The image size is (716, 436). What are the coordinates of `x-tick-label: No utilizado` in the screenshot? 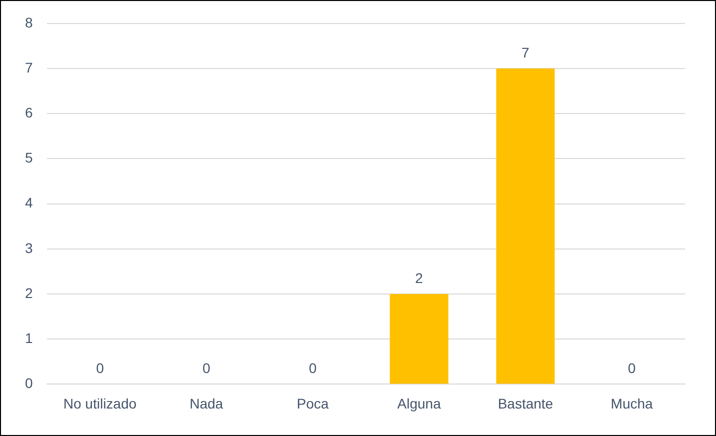 It's located at (100, 403).